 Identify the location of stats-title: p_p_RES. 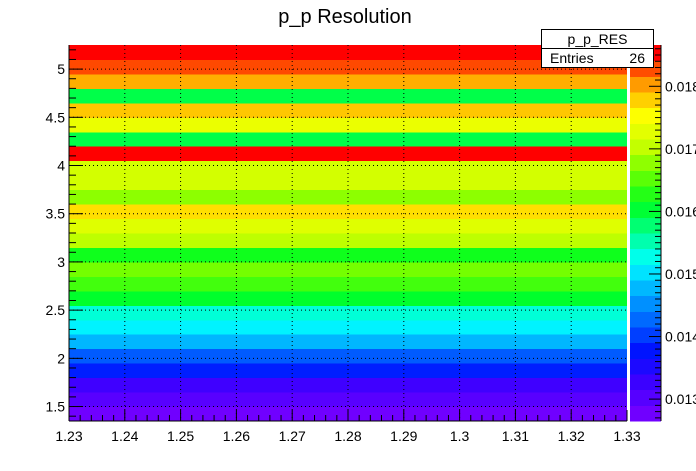
(597, 39).